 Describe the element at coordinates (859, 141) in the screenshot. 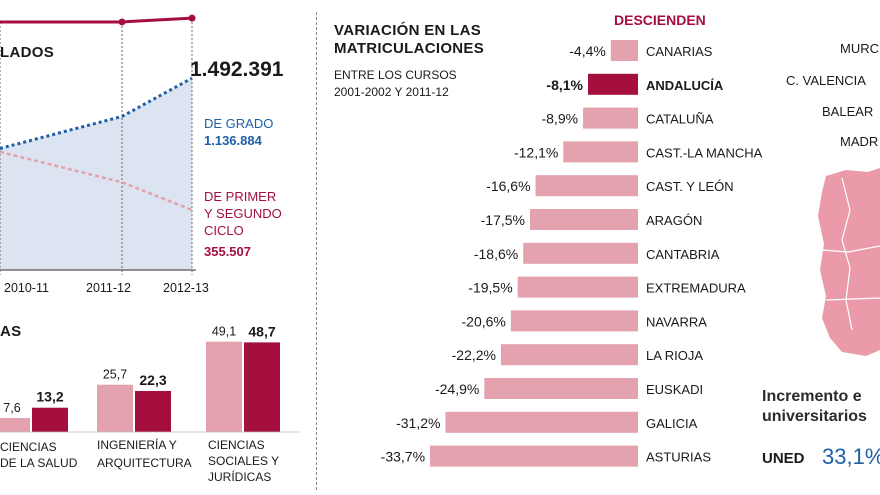

I see `region-label-madrid: MADR` at that location.